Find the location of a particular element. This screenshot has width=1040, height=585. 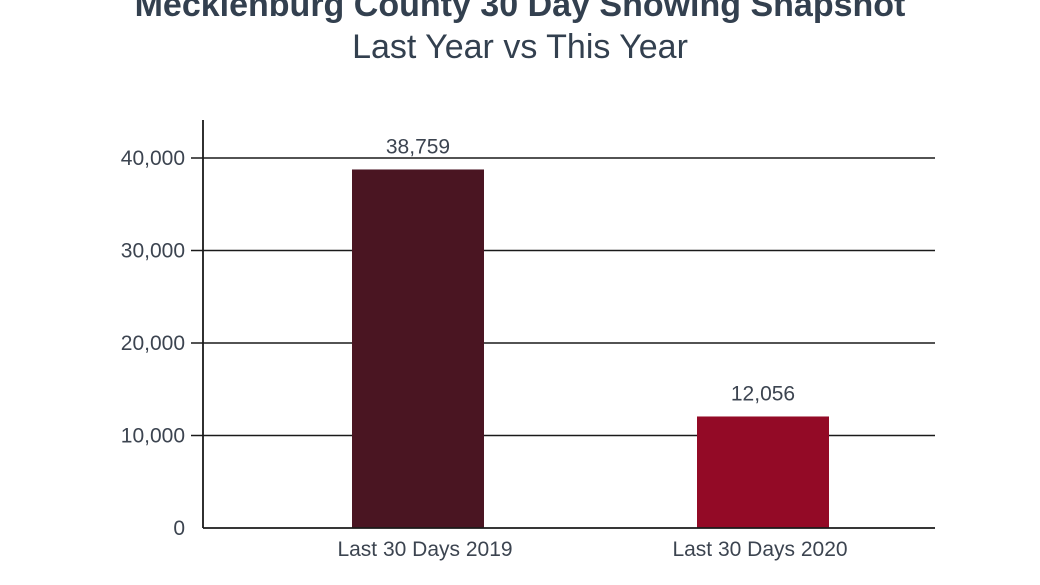

y-tick-label: 30,000 is located at coordinates (153, 251).